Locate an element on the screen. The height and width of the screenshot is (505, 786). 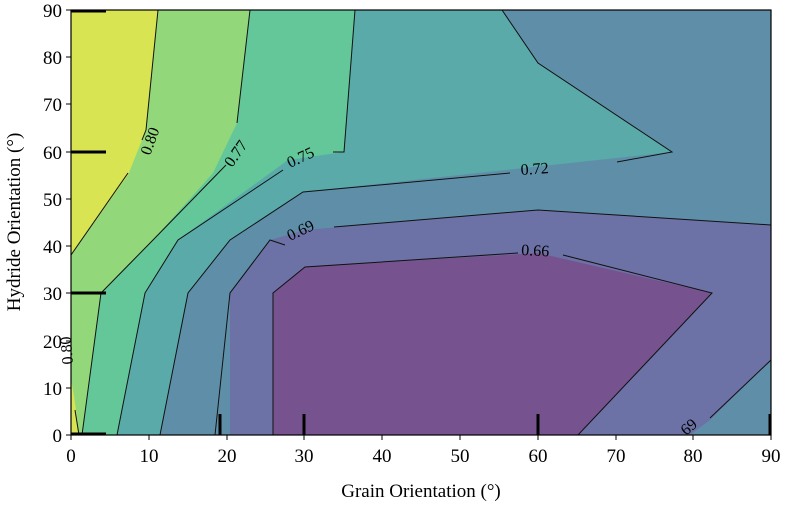
y-tick-label: 30 is located at coordinates (52, 294).